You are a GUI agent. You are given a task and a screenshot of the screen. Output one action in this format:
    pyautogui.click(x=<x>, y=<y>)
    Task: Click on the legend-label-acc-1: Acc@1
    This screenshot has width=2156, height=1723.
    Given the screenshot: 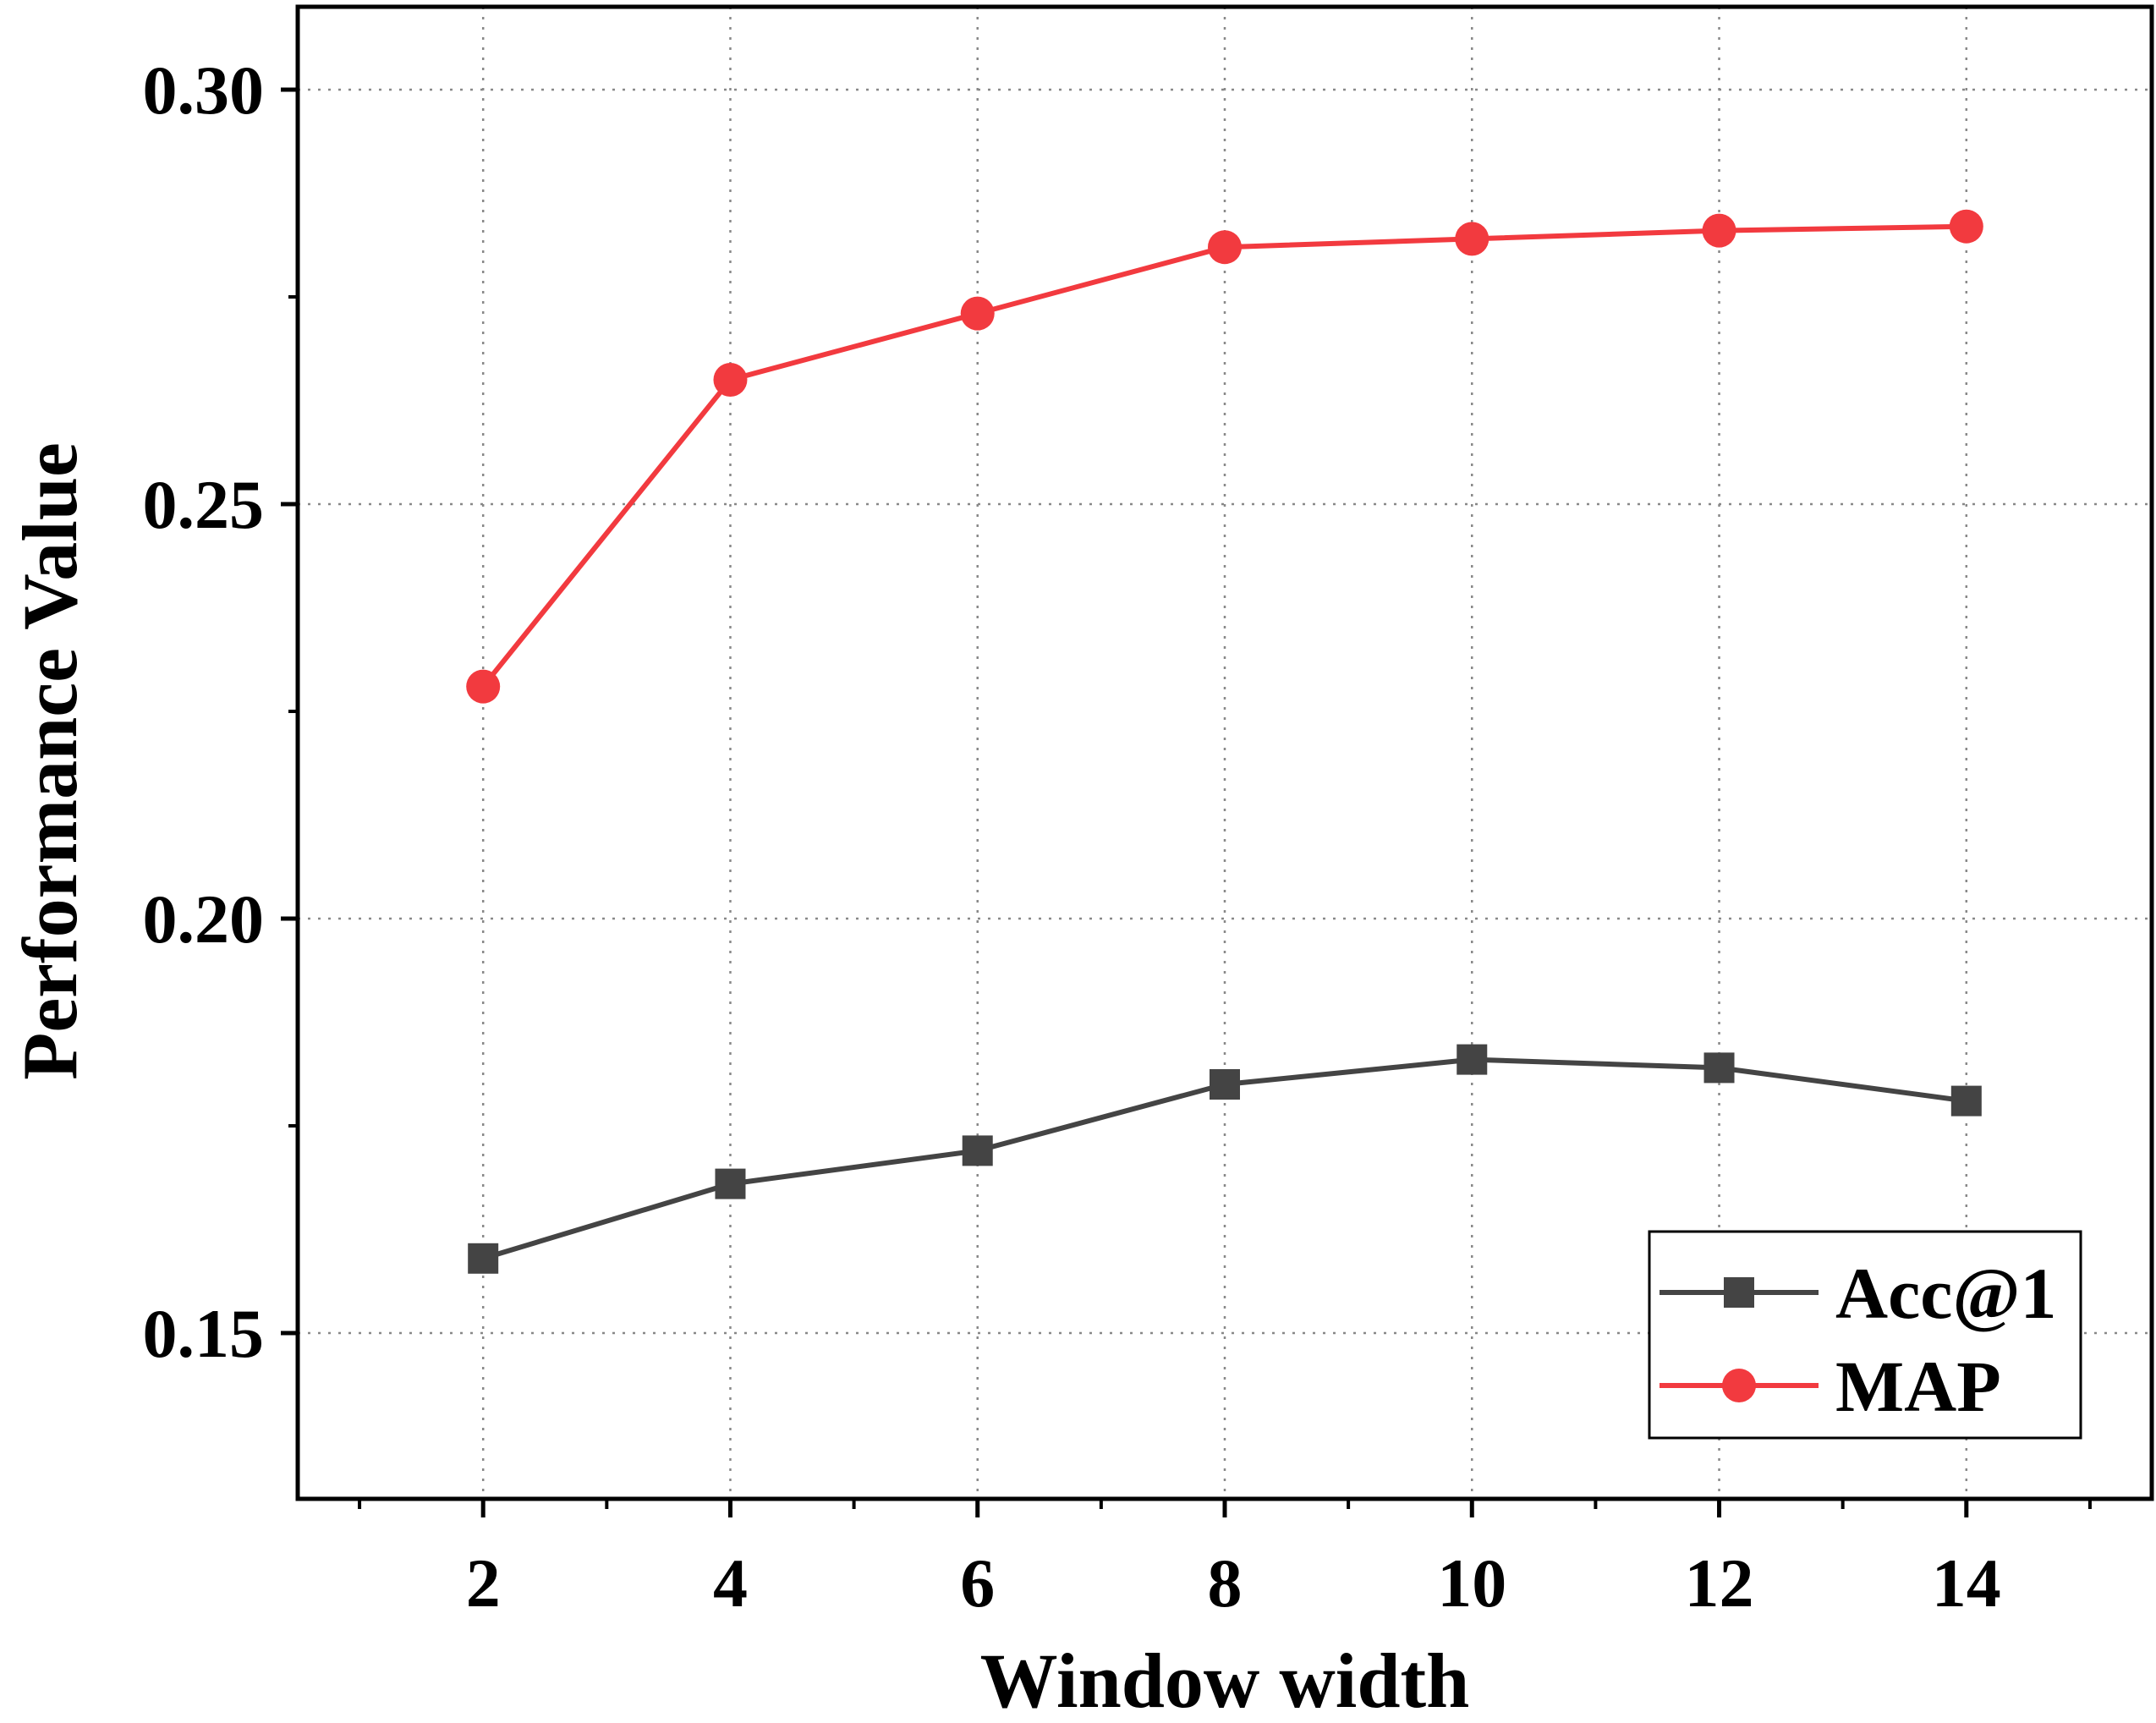 What is the action you would take?
    pyautogui.click(x=1945, y=1293)
    